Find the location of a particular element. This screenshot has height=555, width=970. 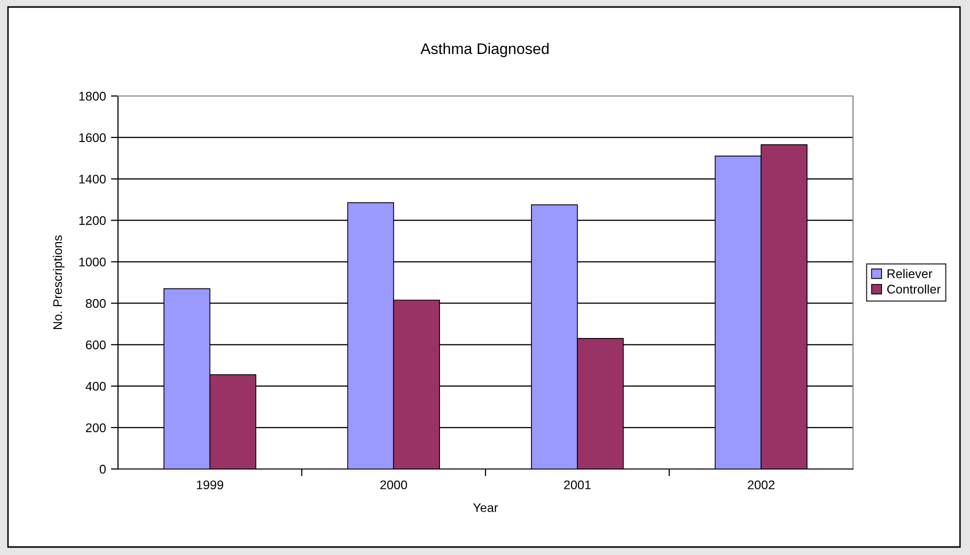

x-tick-label: 1999 is located at coordinates (210, 485).